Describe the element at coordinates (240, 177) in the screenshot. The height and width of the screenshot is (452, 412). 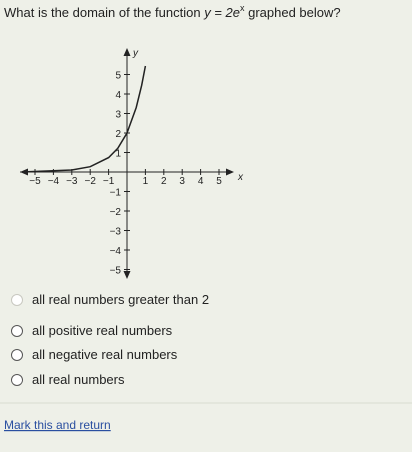
I see `x-axis-label: x` at that location.